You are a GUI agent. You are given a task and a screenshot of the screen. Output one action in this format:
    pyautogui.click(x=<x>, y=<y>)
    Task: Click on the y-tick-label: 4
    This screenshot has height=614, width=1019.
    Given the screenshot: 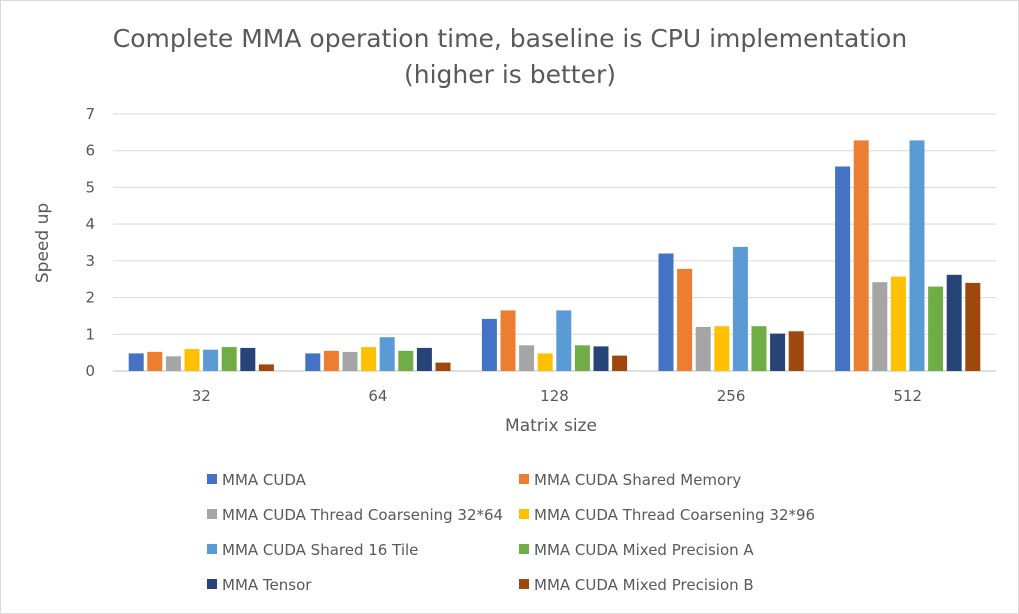 What is the action you would take?
    pyautogui.click(x=90, y=224)
    